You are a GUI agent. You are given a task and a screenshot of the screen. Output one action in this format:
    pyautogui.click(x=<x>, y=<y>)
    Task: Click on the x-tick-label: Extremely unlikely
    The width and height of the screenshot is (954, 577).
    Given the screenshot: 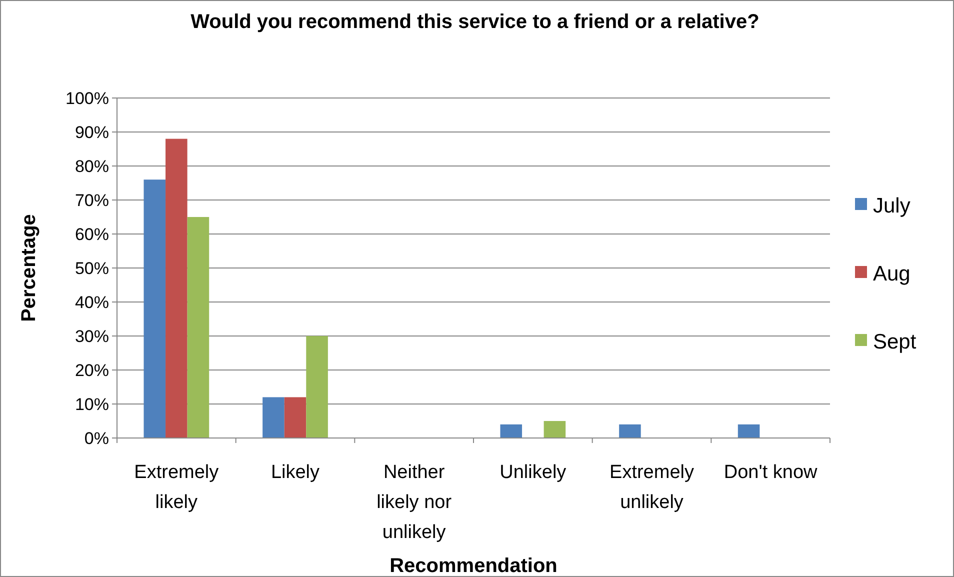 What is the action you would take?
    pyautogui.click(x=652, y=487)
    